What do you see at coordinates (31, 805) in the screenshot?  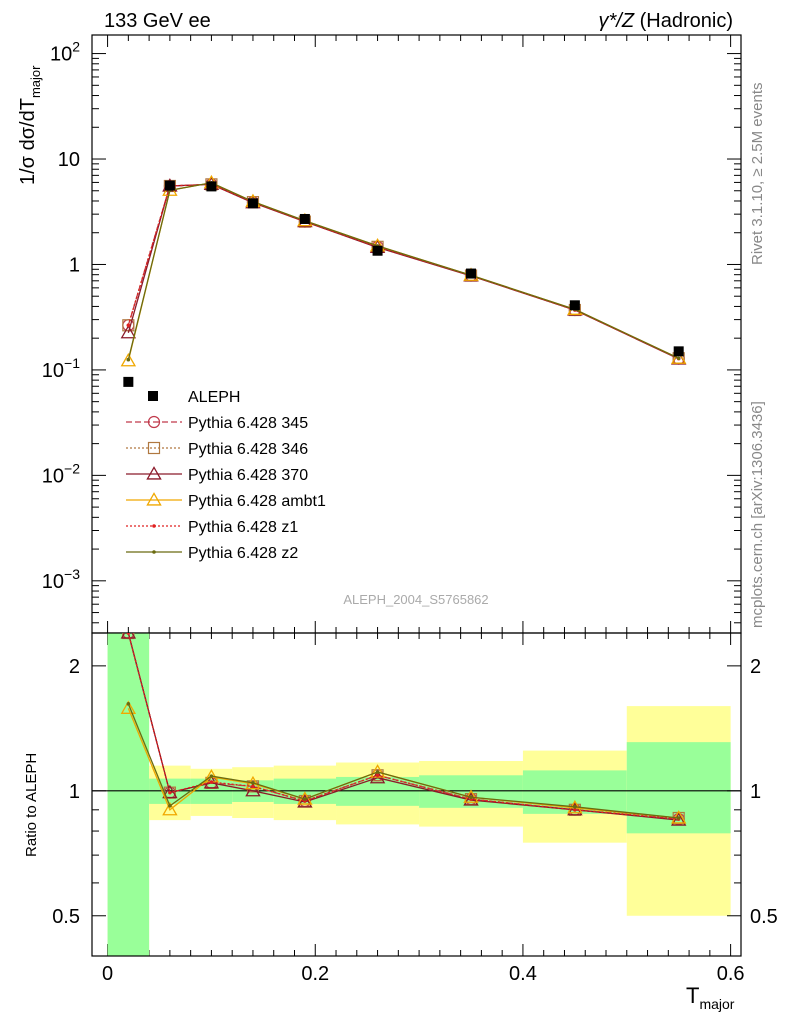 I see `y-ratio-label: Ratio to ALEPH` at bounding box center [31, 805].